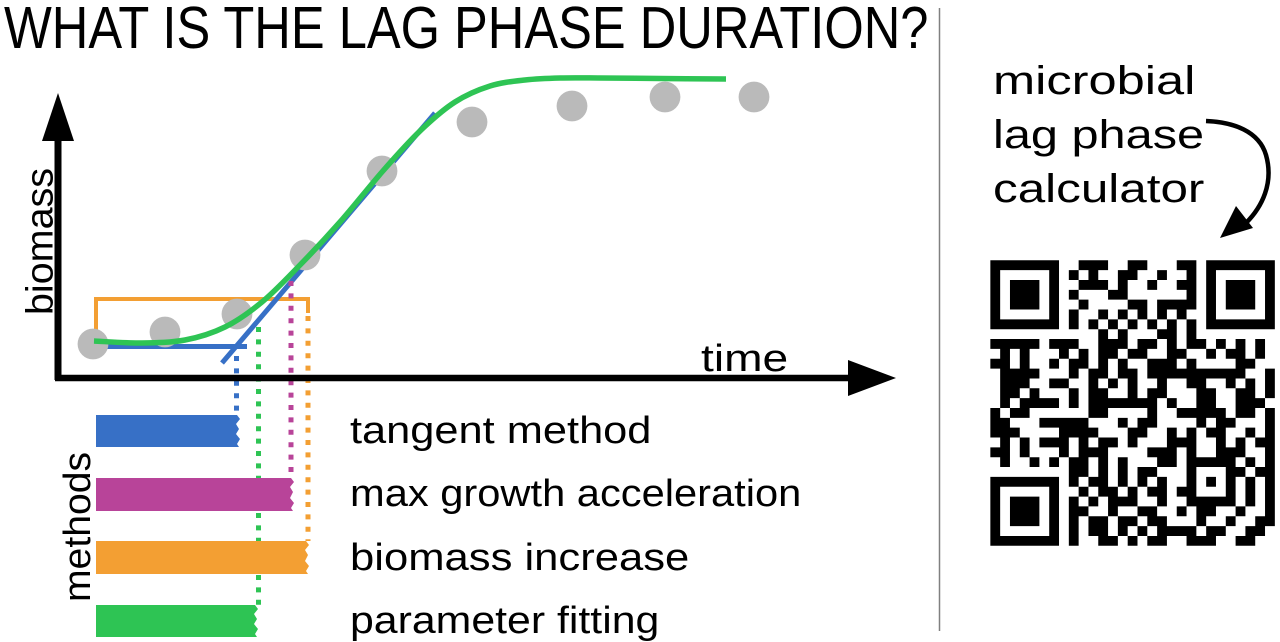 This screenshot has height=642, width=1280. Describe the element at coordinates (1094, 80) in the screenshot. I see `svg-text: microbial` at that location.